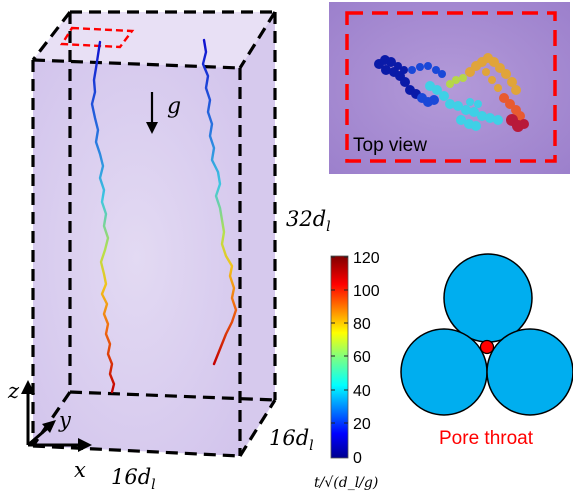  I want to click on colorbar-tick-20: 20, so click(362, 424).